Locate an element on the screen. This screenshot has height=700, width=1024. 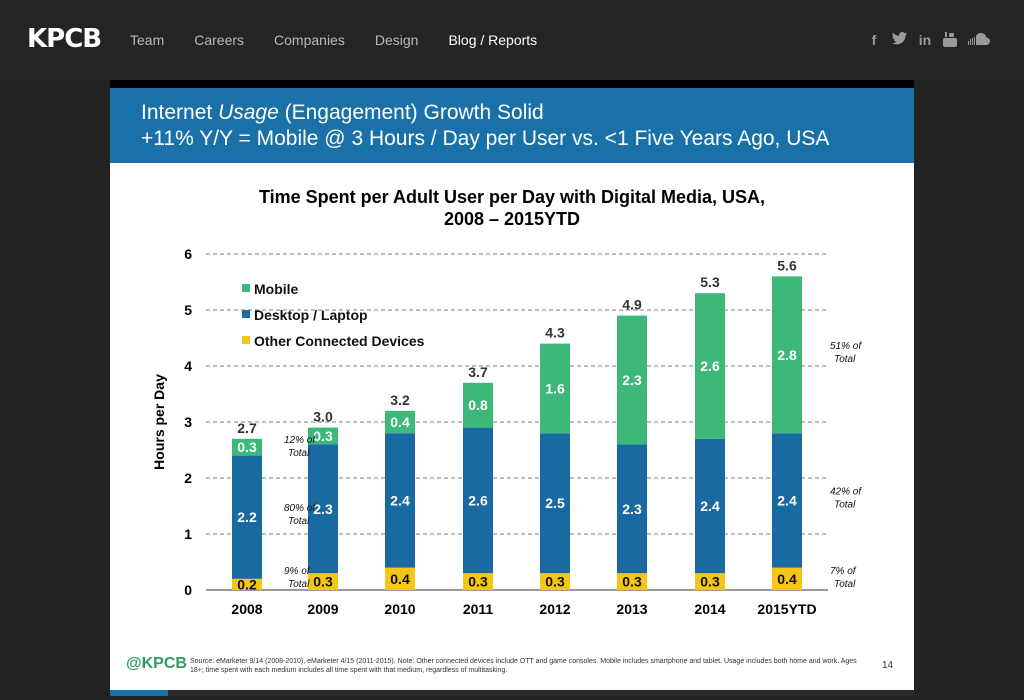
social-links: f in is located at coordinates (928, 41).